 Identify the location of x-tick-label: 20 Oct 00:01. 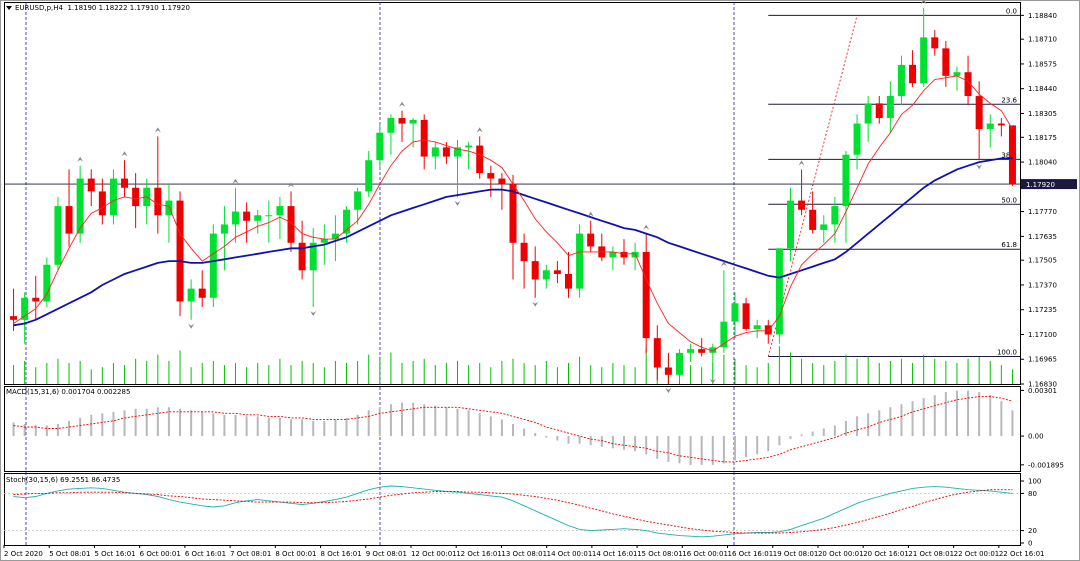
(841, 554).